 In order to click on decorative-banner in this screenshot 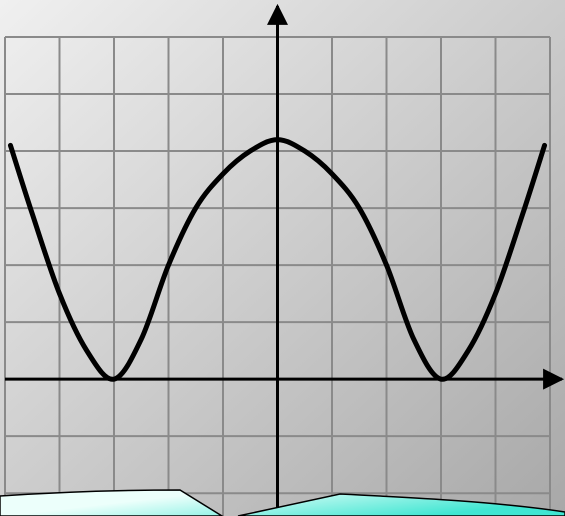, I will do `click(282, 502)`.